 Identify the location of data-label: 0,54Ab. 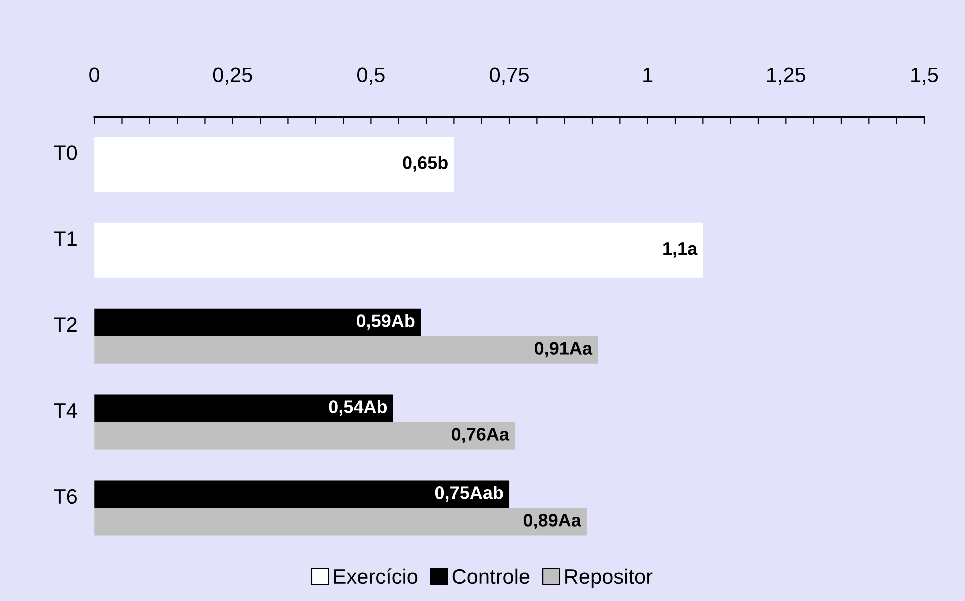
(358, 408).